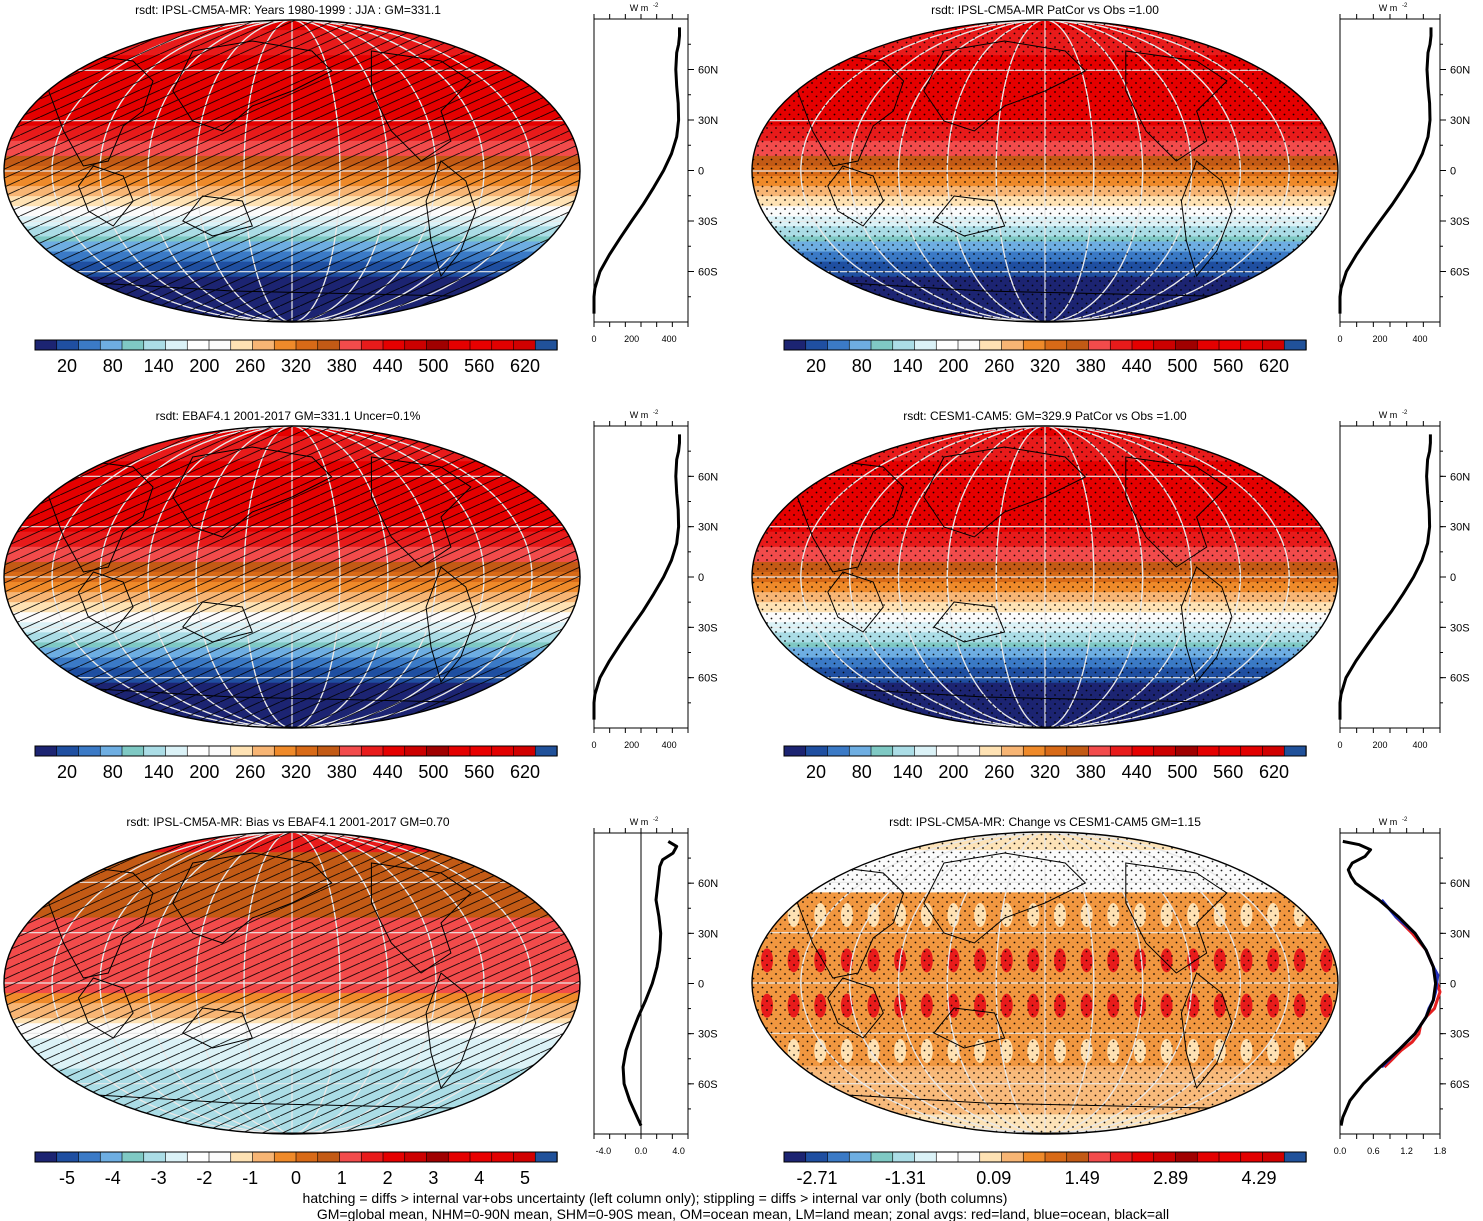  I want to click on colorbar-tick-label: 140, so click(908, 366).